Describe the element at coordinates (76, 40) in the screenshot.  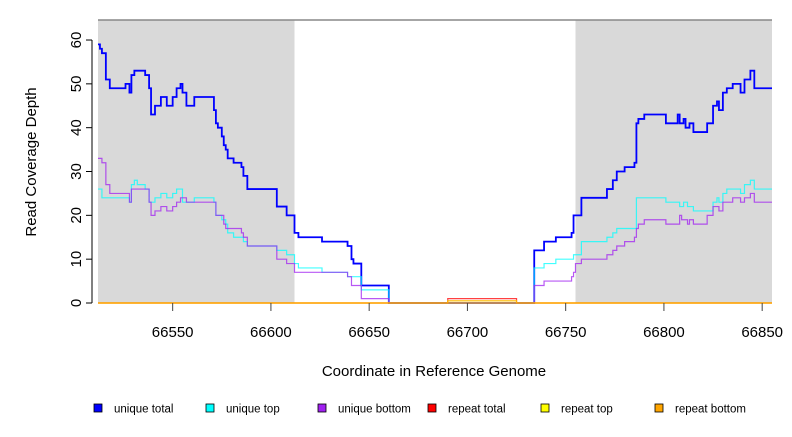
I see `y-tick-label: 60` at that location.